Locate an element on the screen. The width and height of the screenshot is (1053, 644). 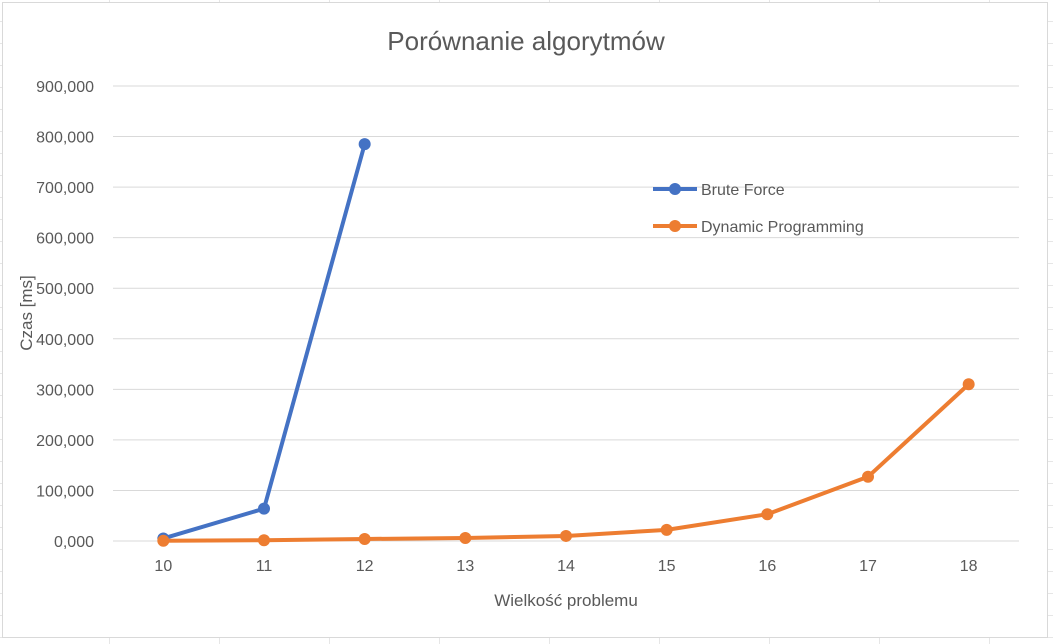
y-tick-label: 600,000 is located at coordinates (65, 239).